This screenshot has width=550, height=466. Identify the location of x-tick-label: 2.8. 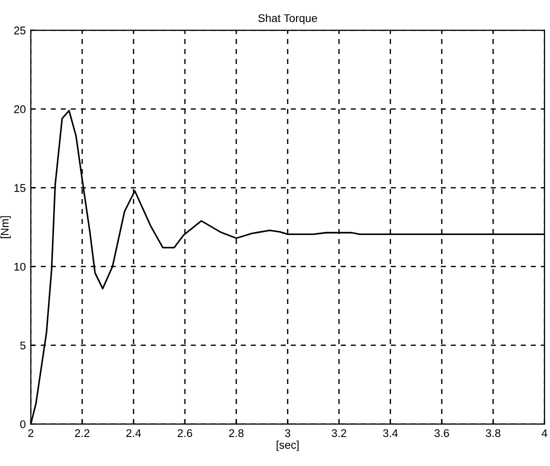
(236, 433).